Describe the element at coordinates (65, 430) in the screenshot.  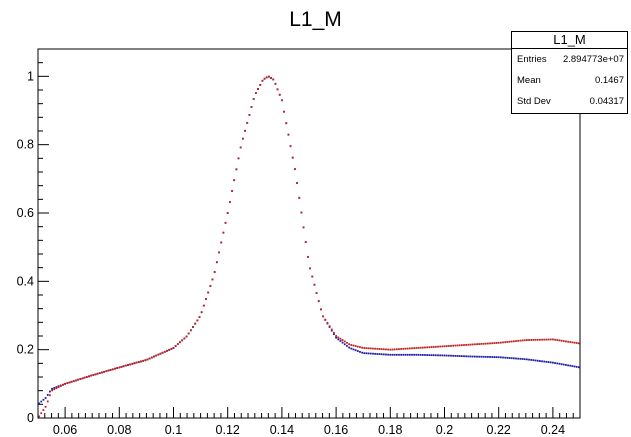
I see `x-tick-label: 0.06` at that location.